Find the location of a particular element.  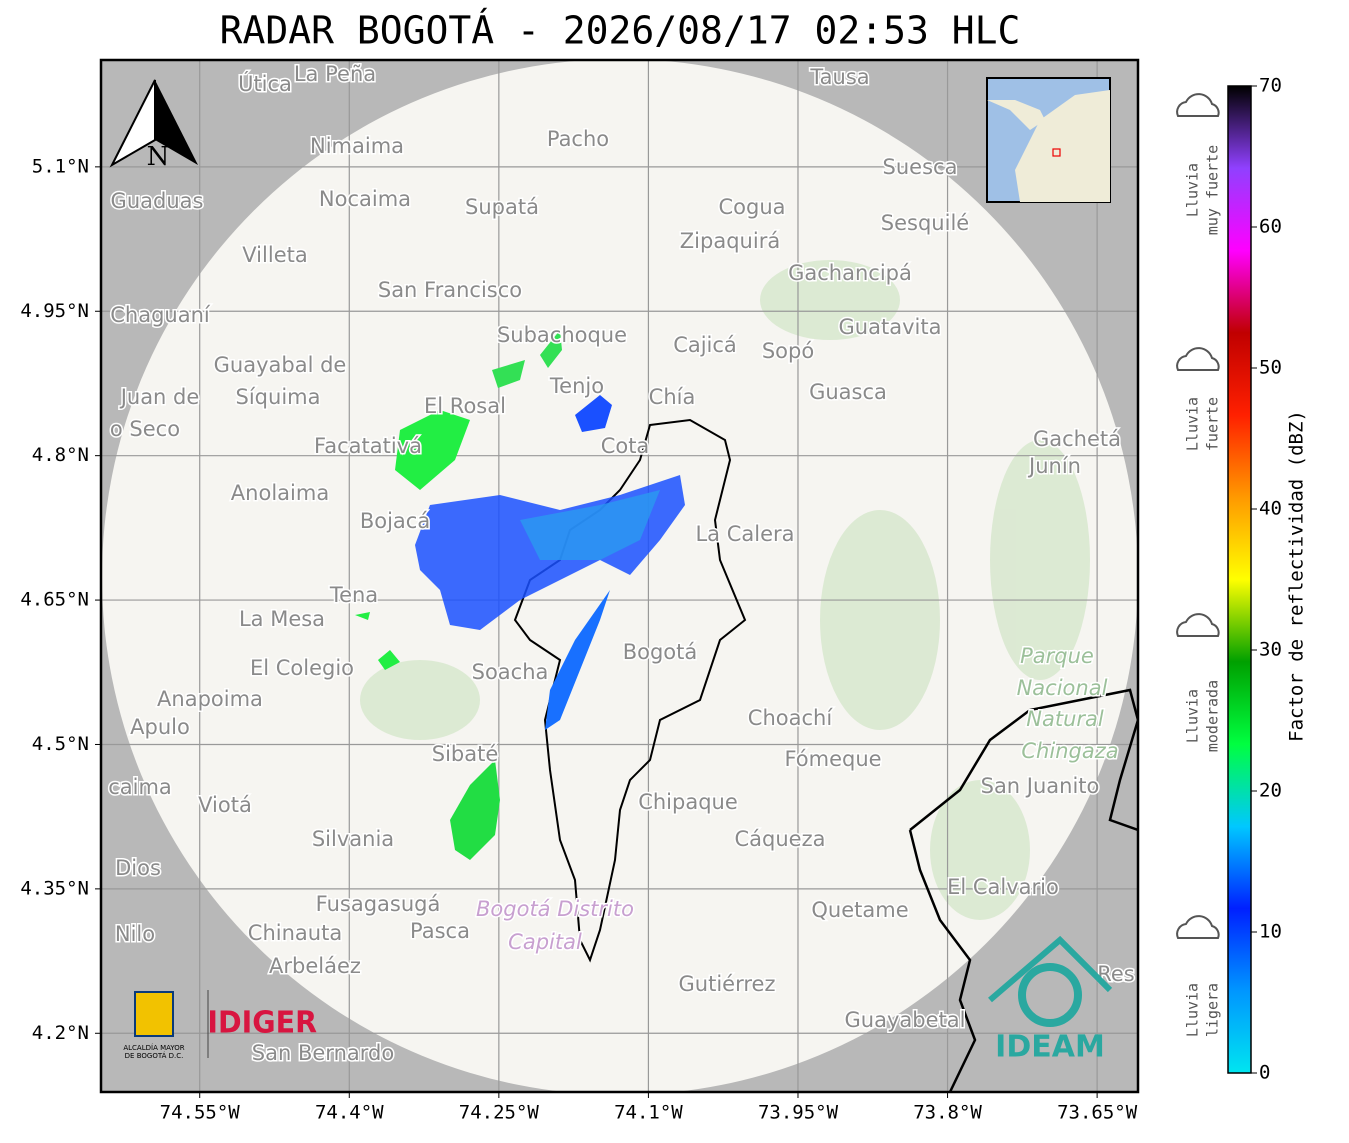

colorbar-tick-label: 60 is located at coordinates (1270, 227).